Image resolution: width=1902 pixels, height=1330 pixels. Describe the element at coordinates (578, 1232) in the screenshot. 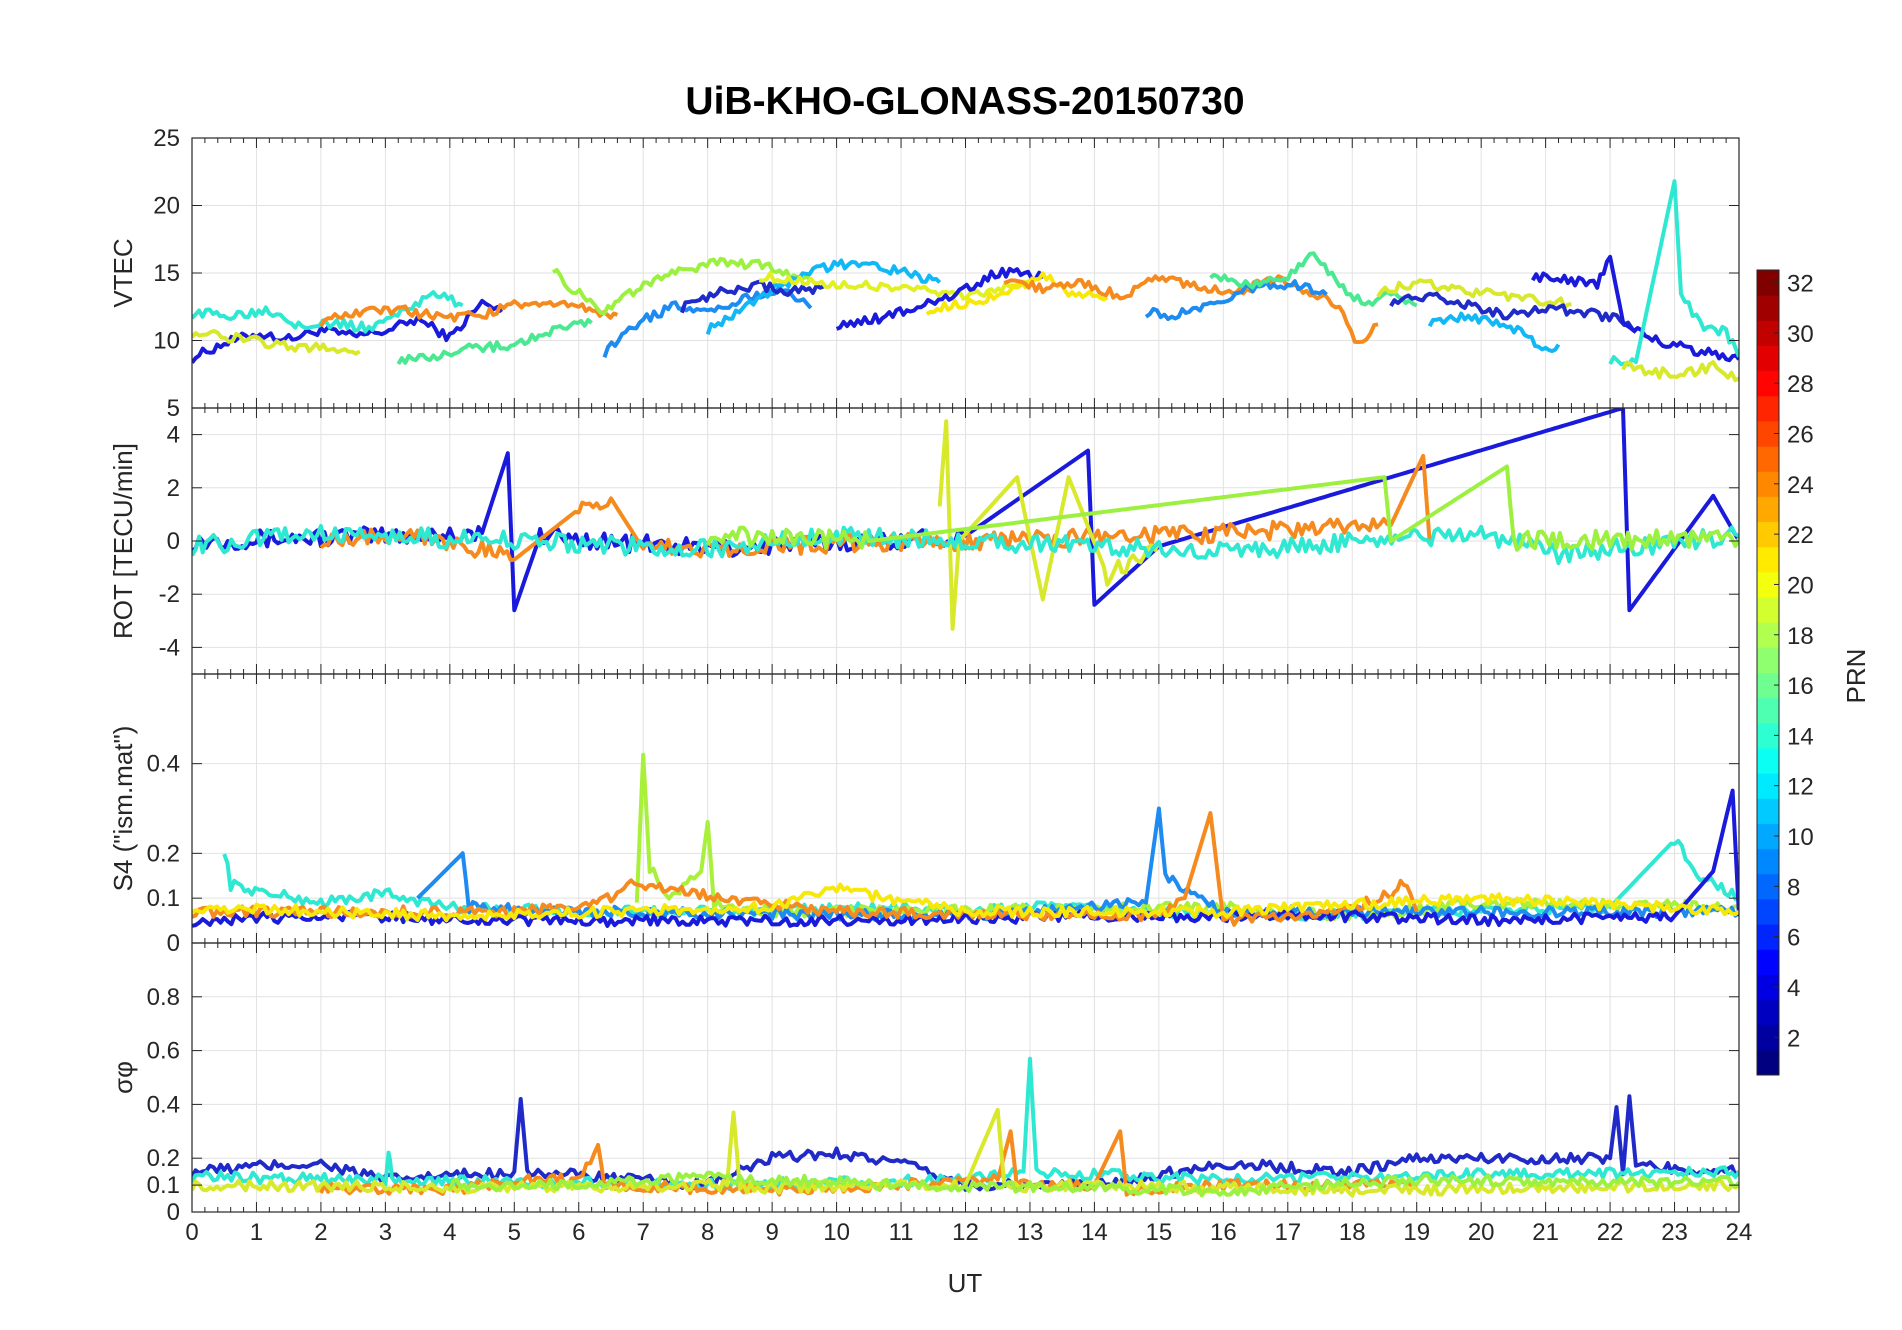

I see `x-tick-label: 6` at that location.